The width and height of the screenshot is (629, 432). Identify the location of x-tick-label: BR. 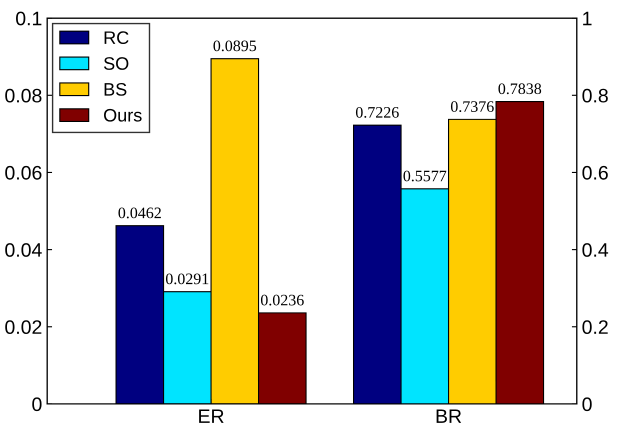
(449, 416).